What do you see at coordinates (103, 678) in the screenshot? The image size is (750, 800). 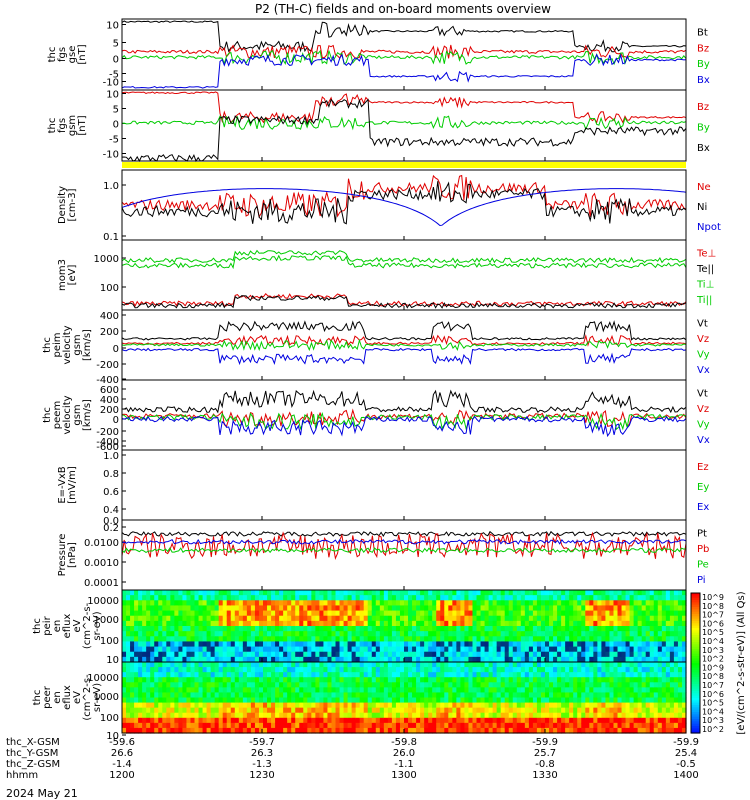 I see `ytick-label: 10000` at bounding box center [103, 678].